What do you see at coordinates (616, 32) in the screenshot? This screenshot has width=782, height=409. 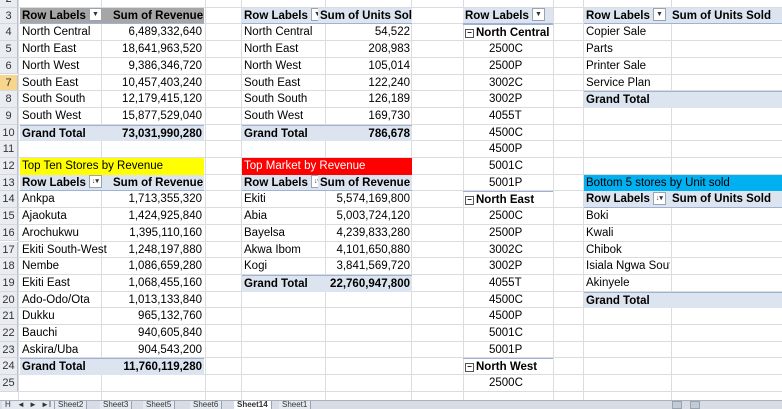 I see `pivot-row-label: Copier Sale` at bounding box center [616, 32].